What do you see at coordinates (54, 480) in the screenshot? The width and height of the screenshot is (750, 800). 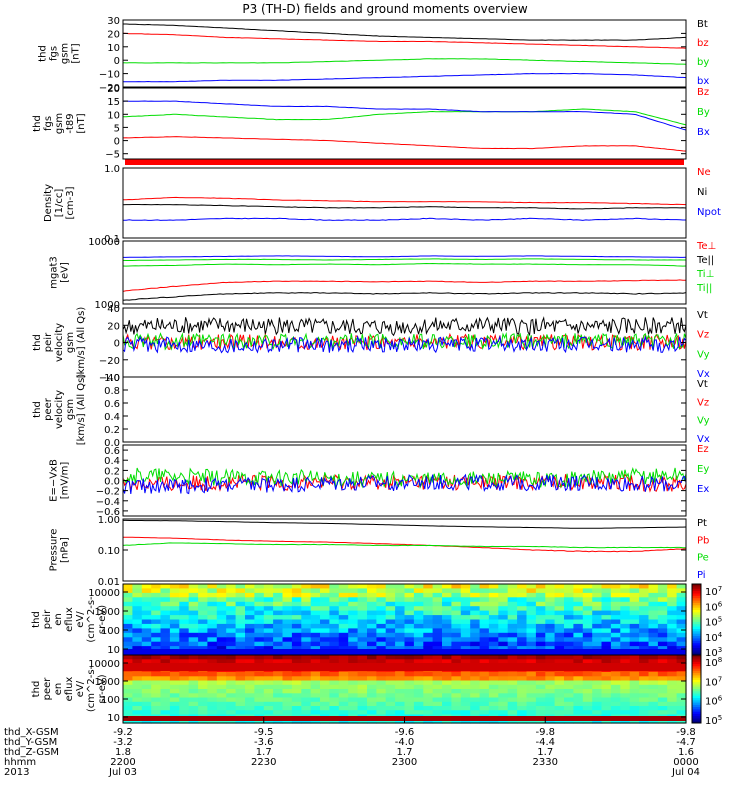 I see `panel-label: E=−VxB` at bounding box center [54, 480].